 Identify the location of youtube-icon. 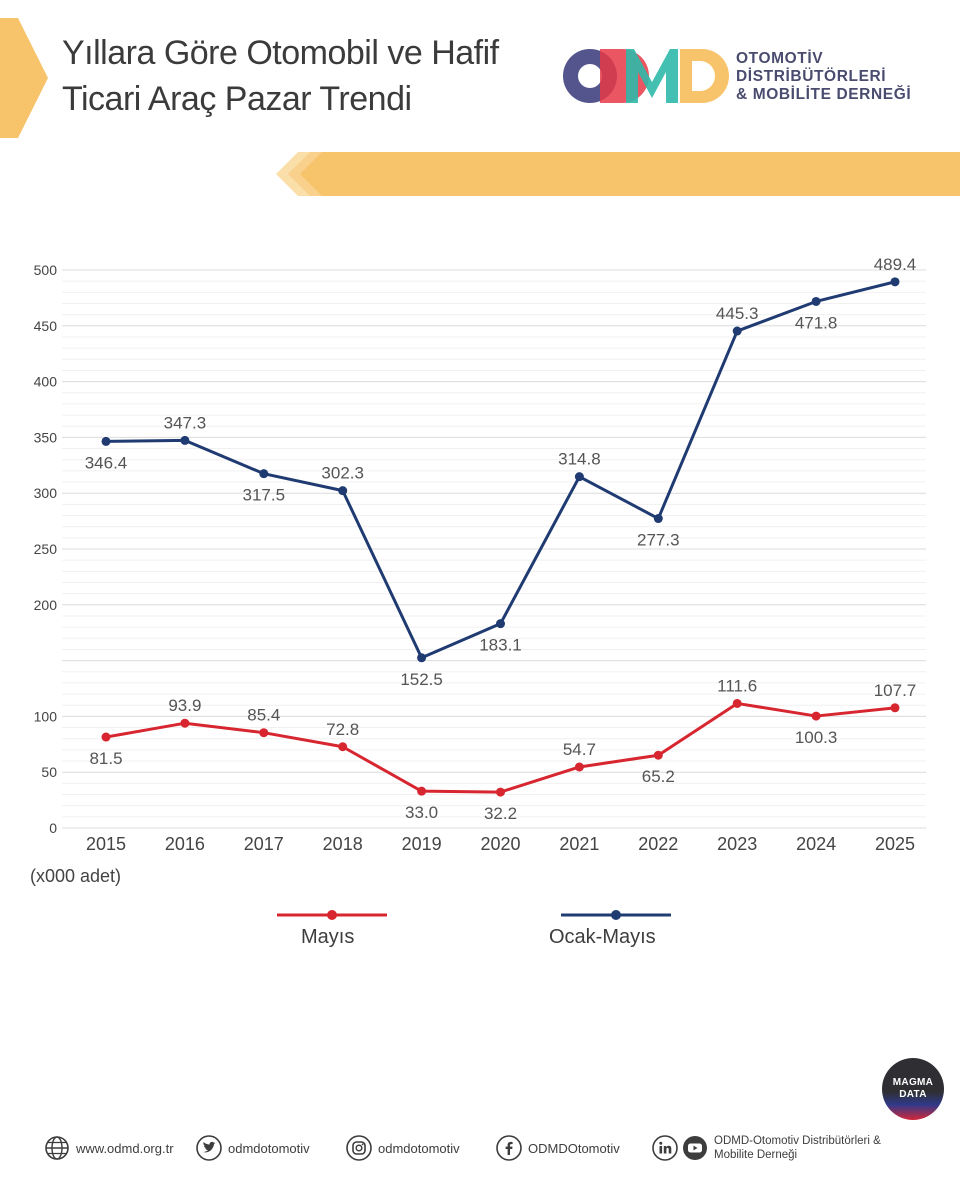
(695, 1148).